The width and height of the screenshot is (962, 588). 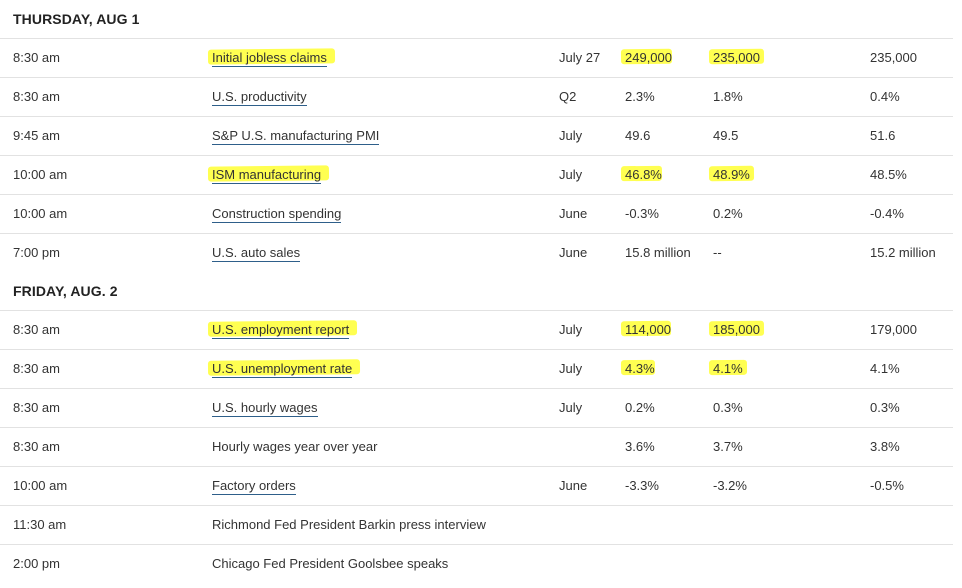 What do you see at coordinates (728, 96) in the screenshot?
I see `median-forecast: 1.8%` at bounding box center [728, 96].